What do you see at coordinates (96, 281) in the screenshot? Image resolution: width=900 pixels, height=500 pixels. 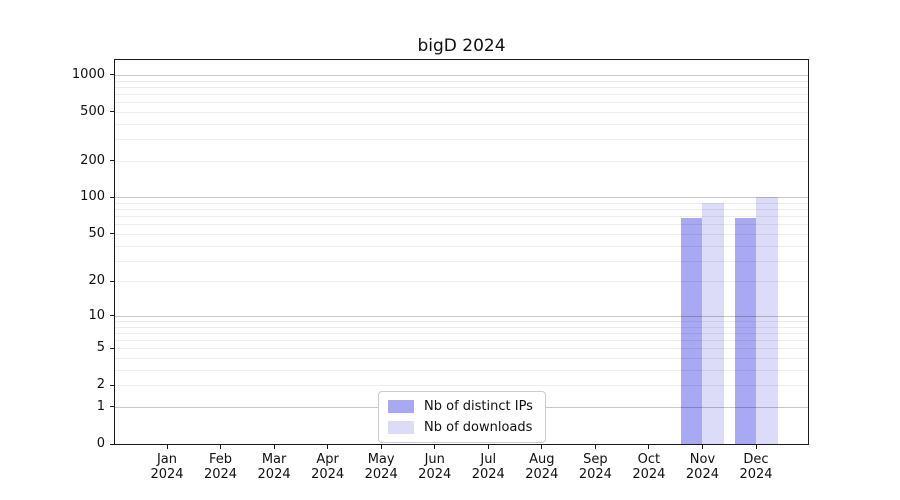 I see `y-tick-label: 20` at bounding box center [96, 281].